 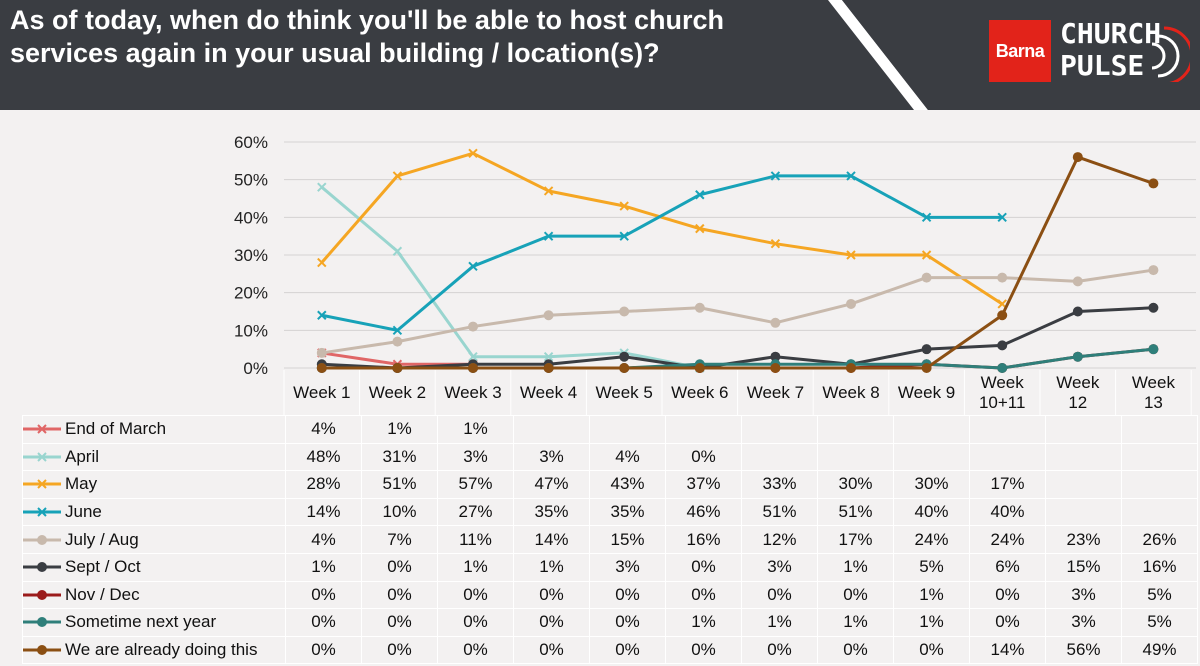 What do you see at coordinates (627, 539) in the screenshot?
I see `table-cell: 15%` at bounding box center [627, 539].